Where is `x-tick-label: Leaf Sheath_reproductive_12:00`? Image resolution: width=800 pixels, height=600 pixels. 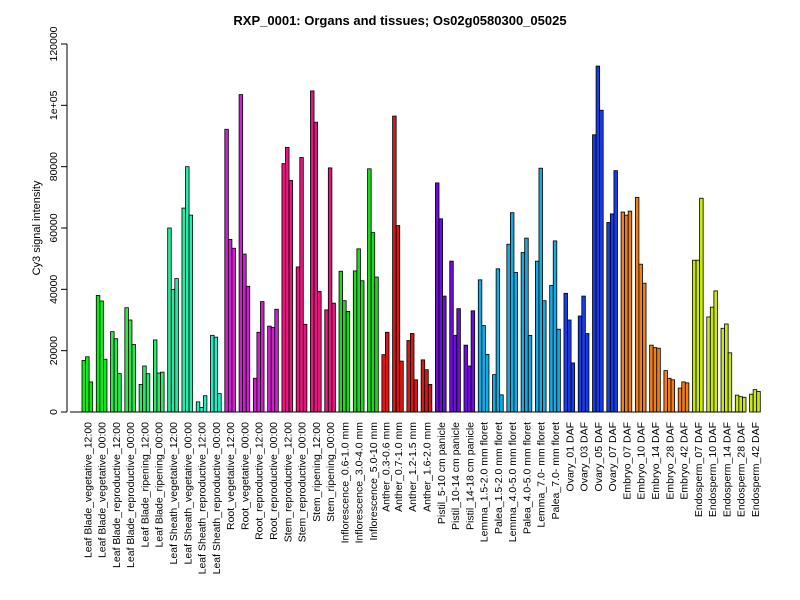 x-tick-label: Leaf Sheath_reproductive_12:00 is located at coordinates (203, 498).